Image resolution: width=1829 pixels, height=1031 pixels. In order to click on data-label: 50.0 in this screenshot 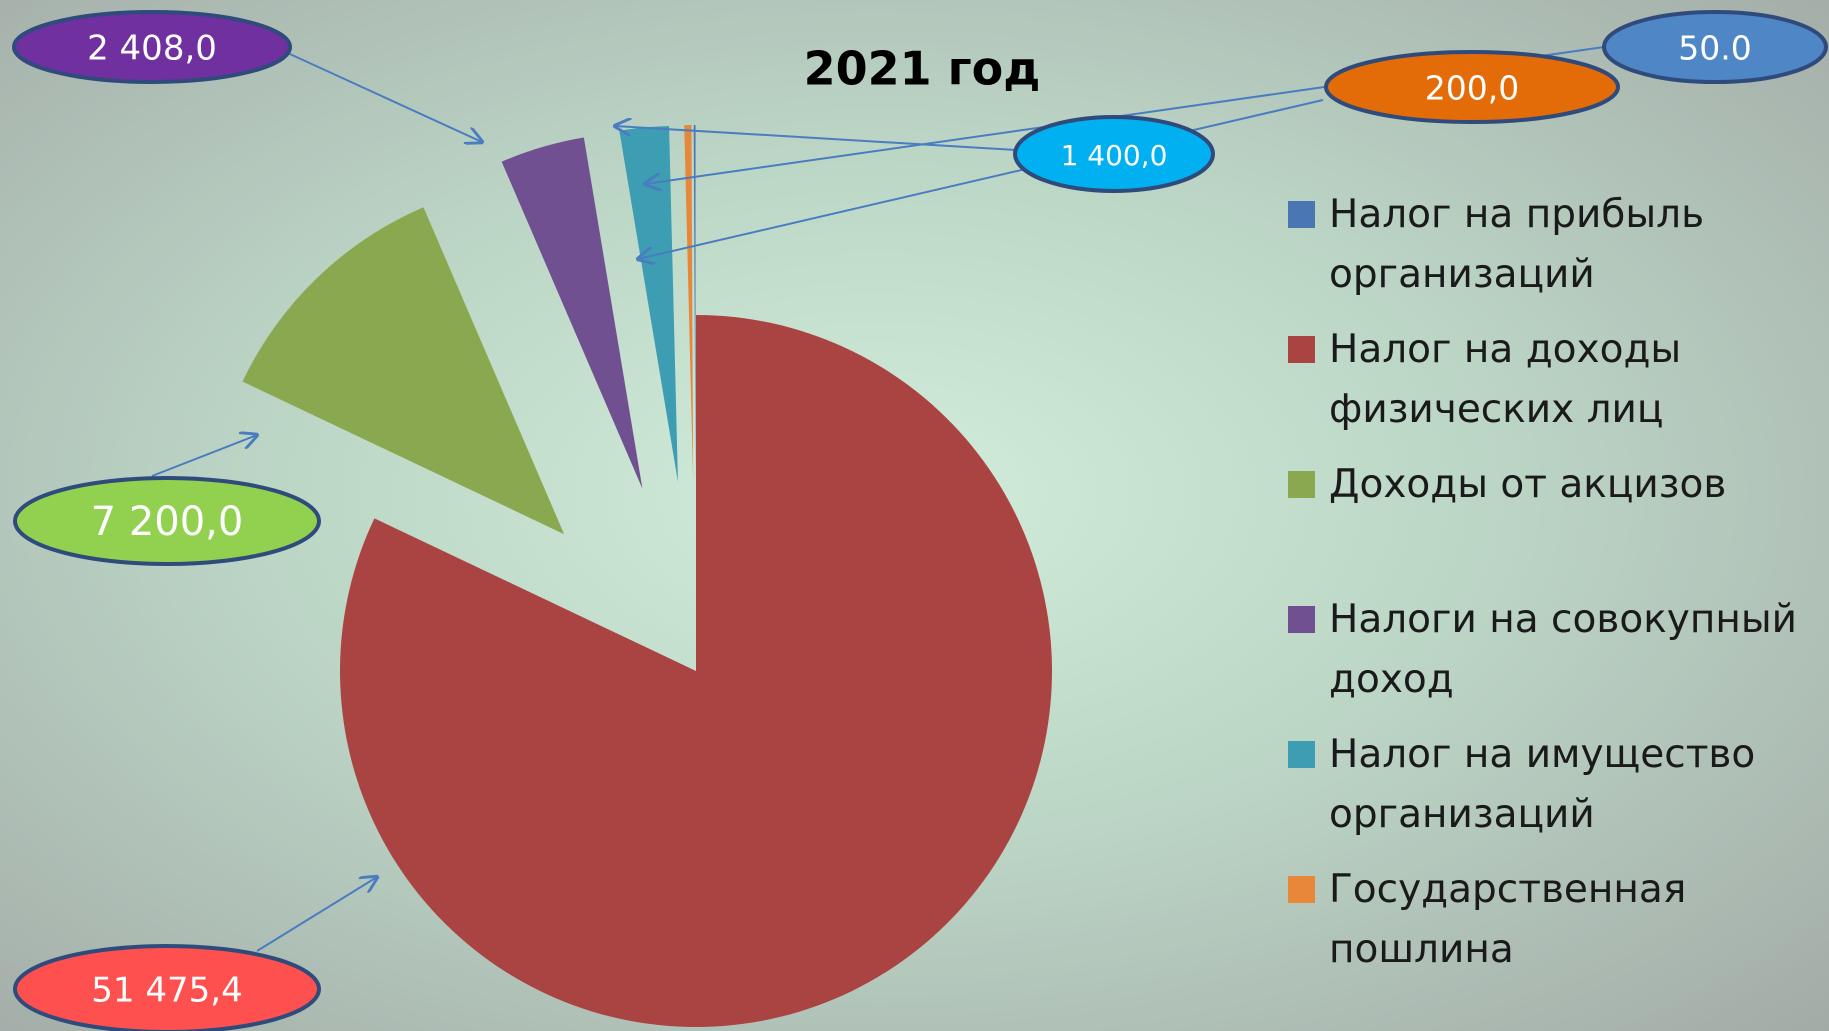, I will do `click(1714, 48)`.